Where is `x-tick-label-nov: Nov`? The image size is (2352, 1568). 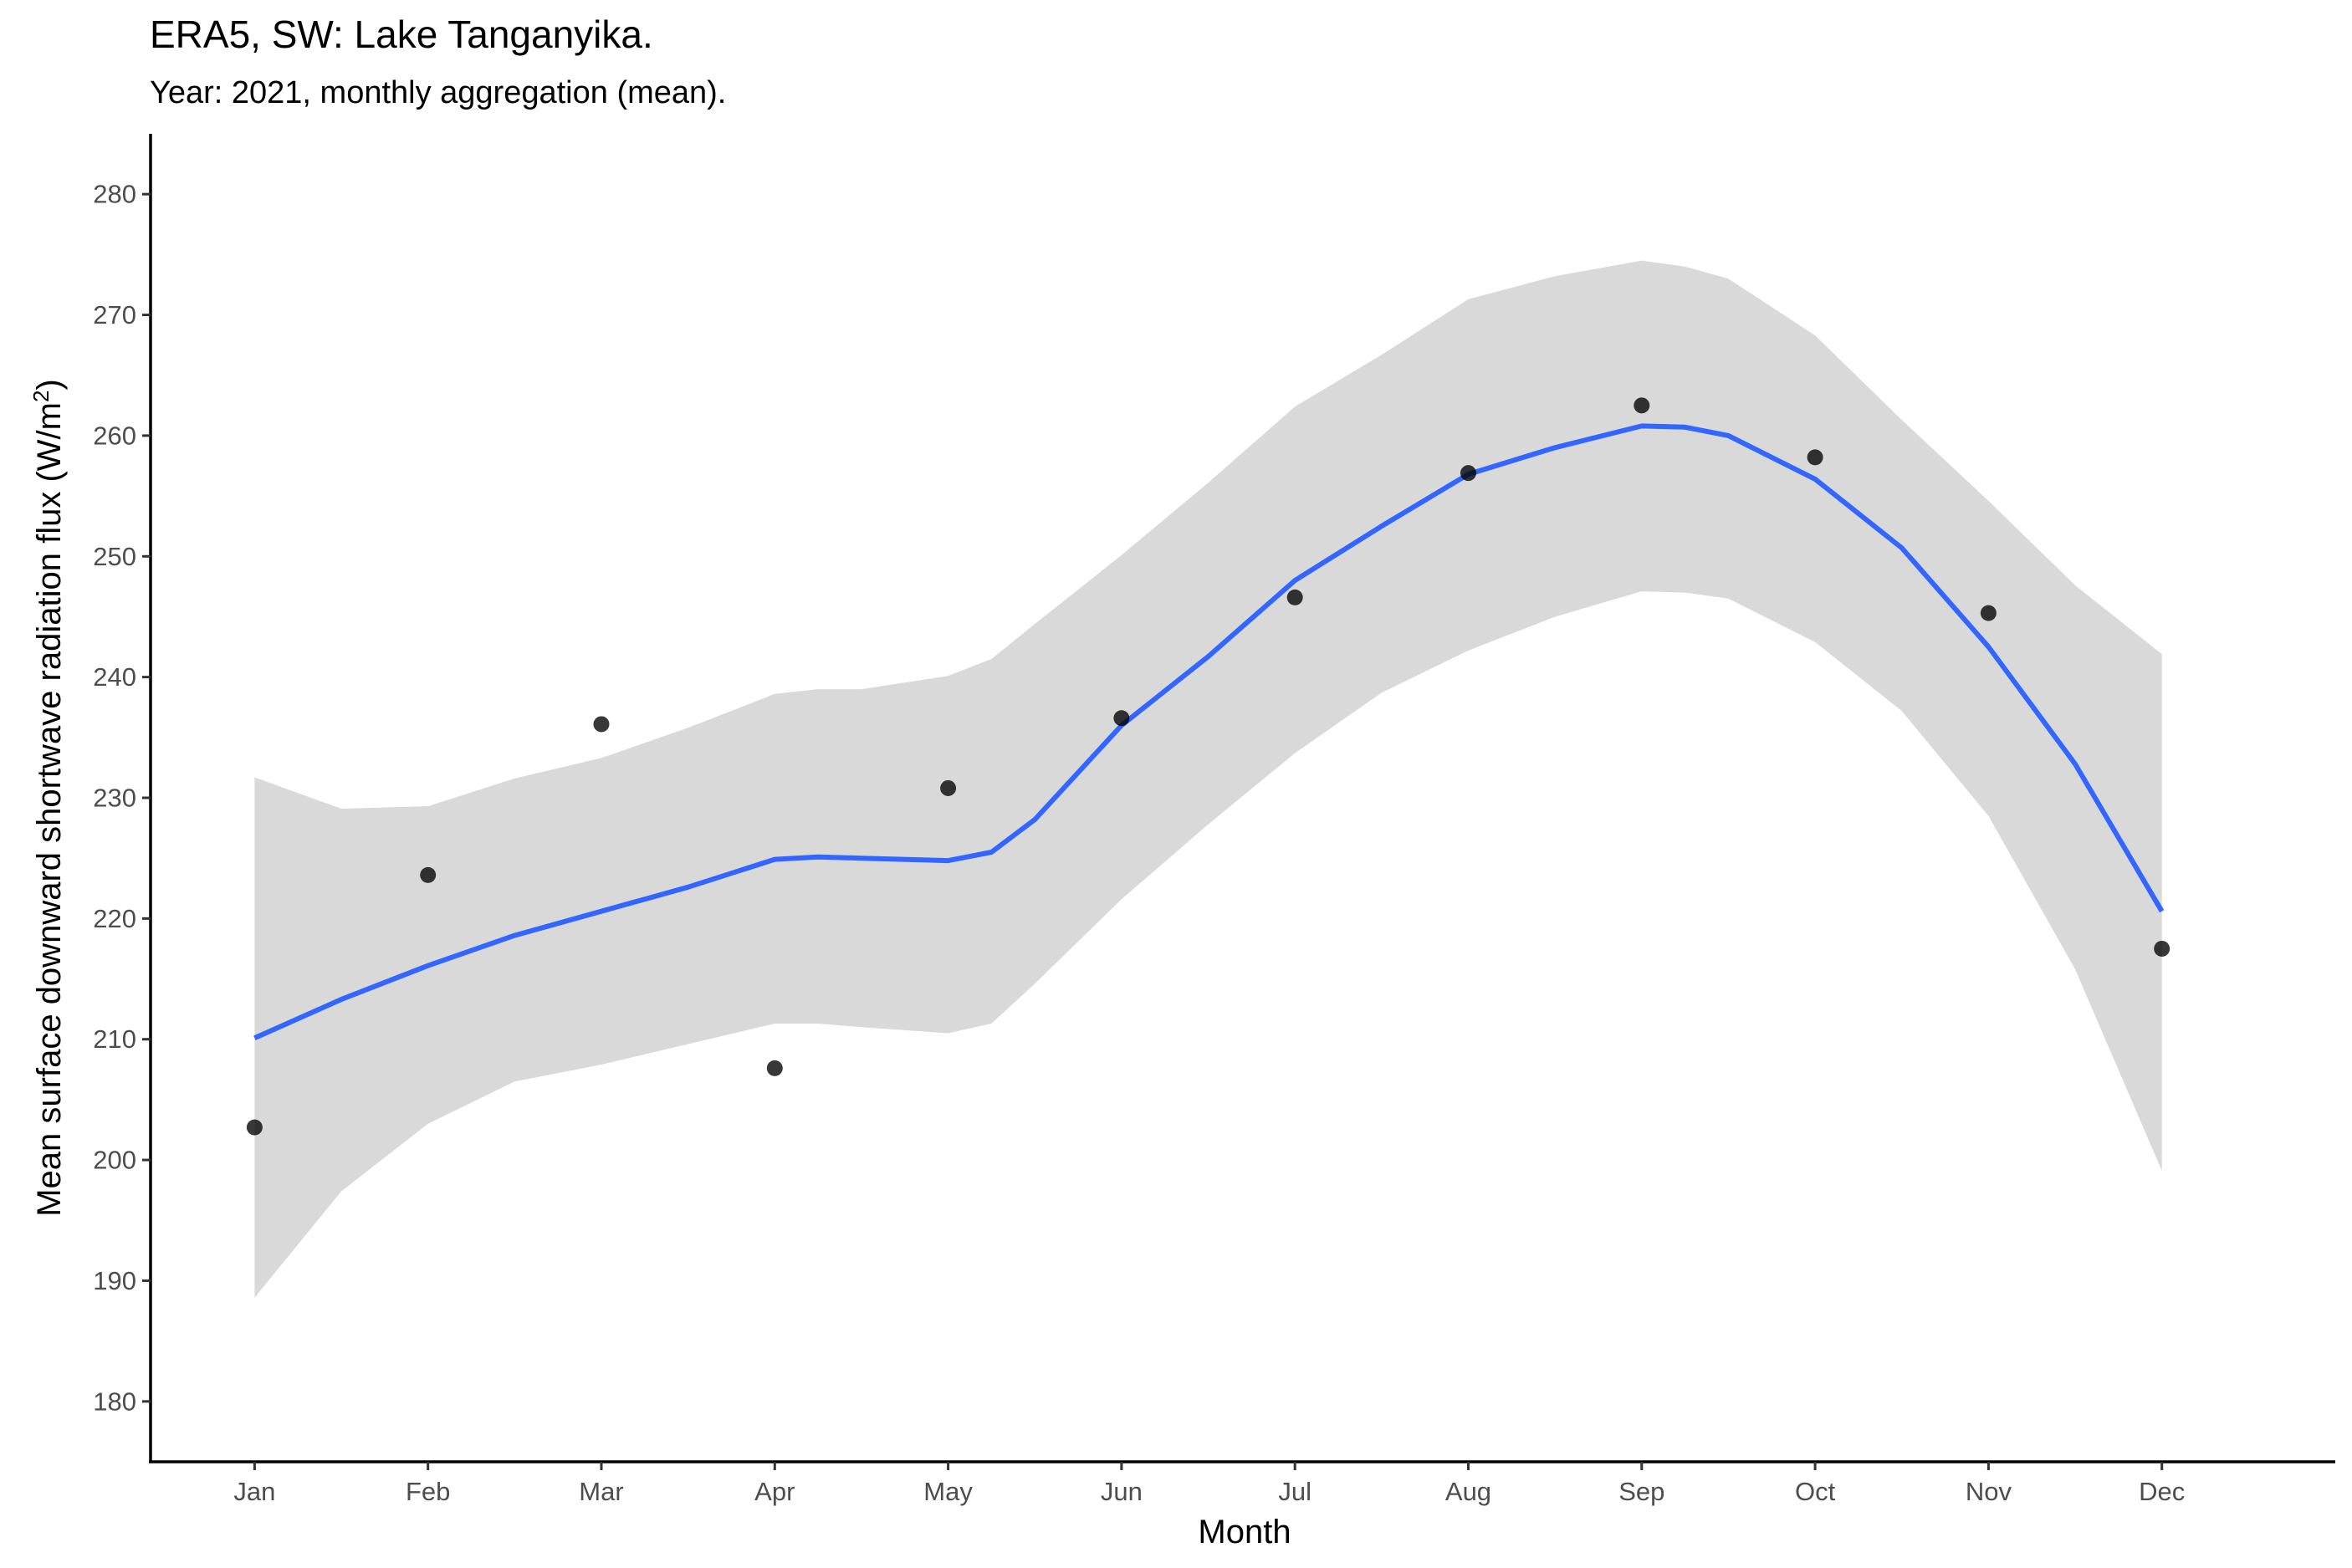 x-tick-label-nov: Nov is located at coordinates (1989, 1491).